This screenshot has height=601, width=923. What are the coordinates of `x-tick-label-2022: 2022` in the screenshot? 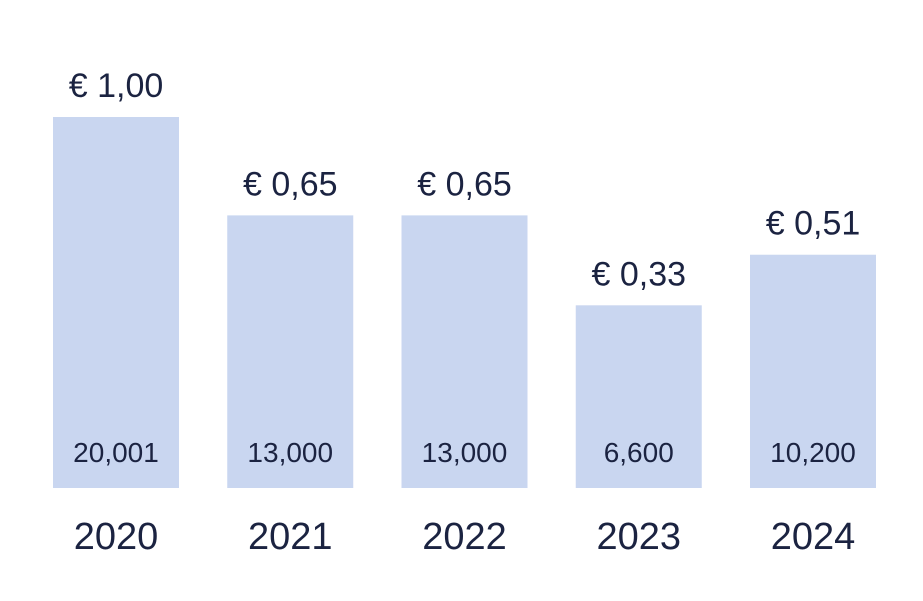 It's located at (464, 537).